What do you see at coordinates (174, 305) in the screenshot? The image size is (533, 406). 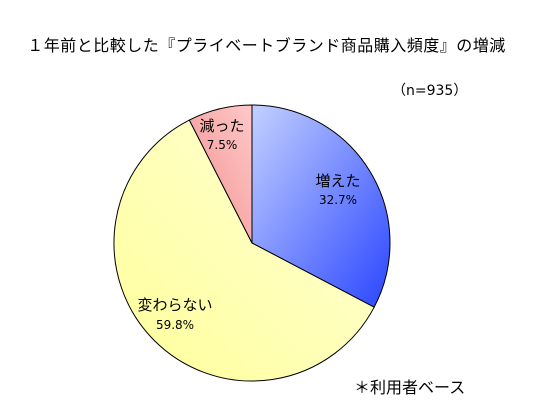 I see `label-unchanged-name: 変わらない` at bounding box center [174, 305].